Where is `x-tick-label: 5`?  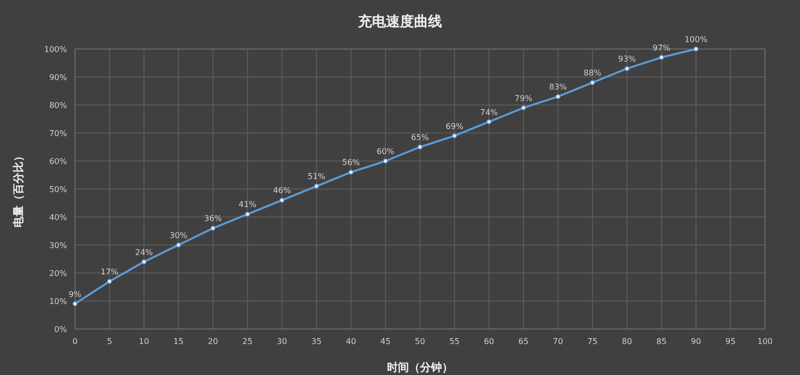 x-tick-label: 5 is located at coordinates (109, 341).